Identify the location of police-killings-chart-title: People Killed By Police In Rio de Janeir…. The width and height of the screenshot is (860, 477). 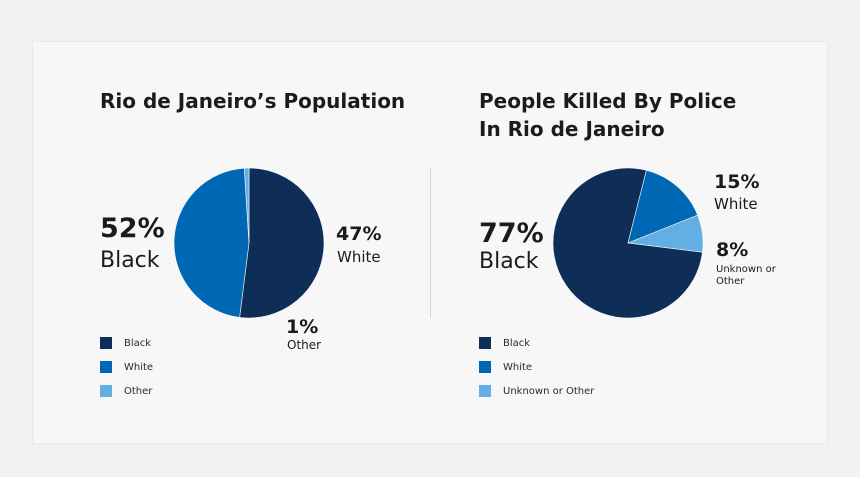
(607, 115).